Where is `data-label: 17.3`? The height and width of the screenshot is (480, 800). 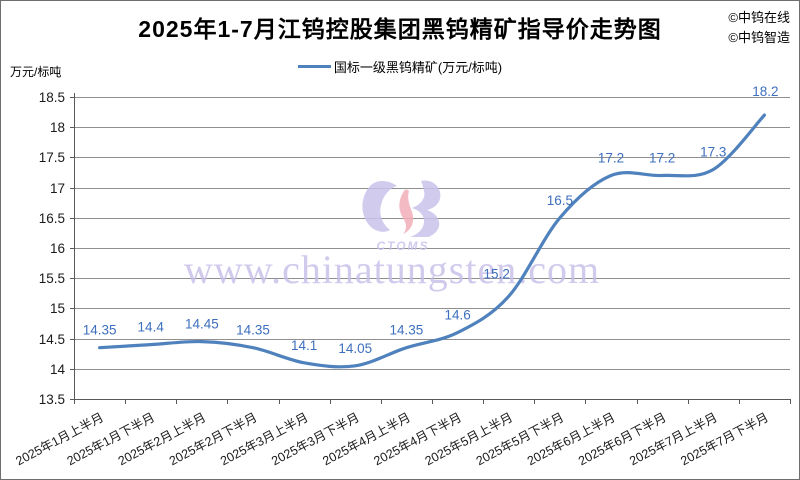 data-label: 17.3 is located at coordinates (713, 152).